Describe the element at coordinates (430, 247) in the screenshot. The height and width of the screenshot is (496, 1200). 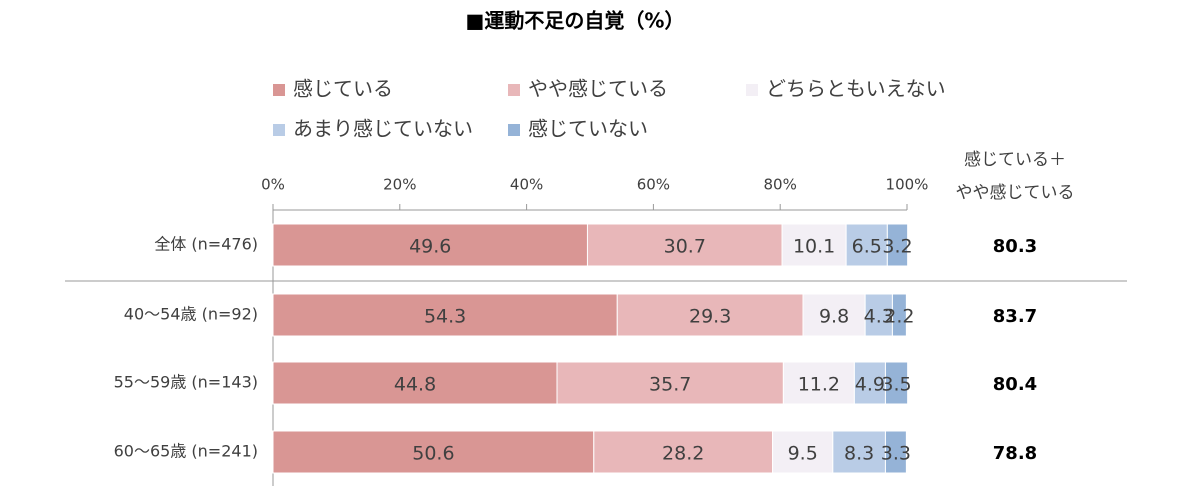
I see `data-label: 49.6` at that location.